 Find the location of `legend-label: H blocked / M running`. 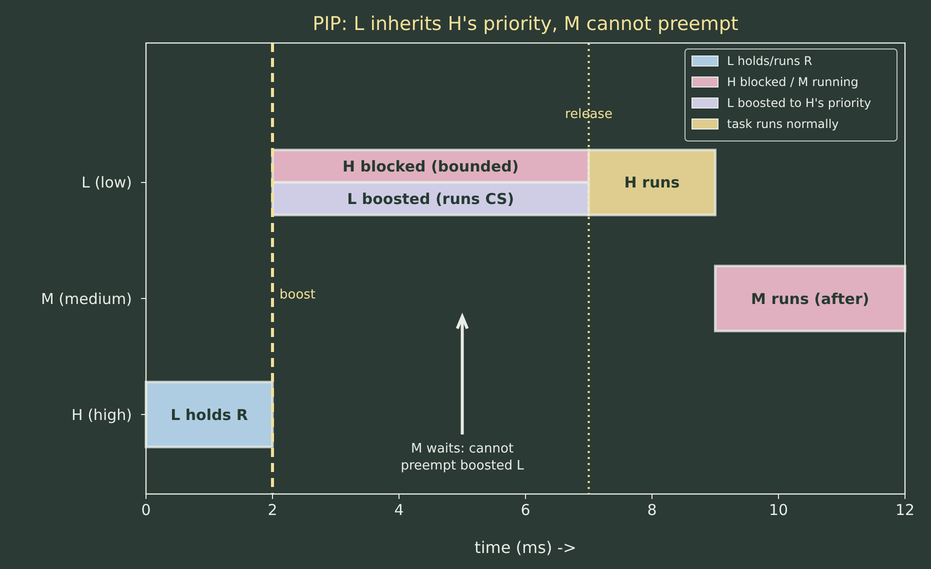

legend-label: H blocked / M running is located at coordinates (792, 82).